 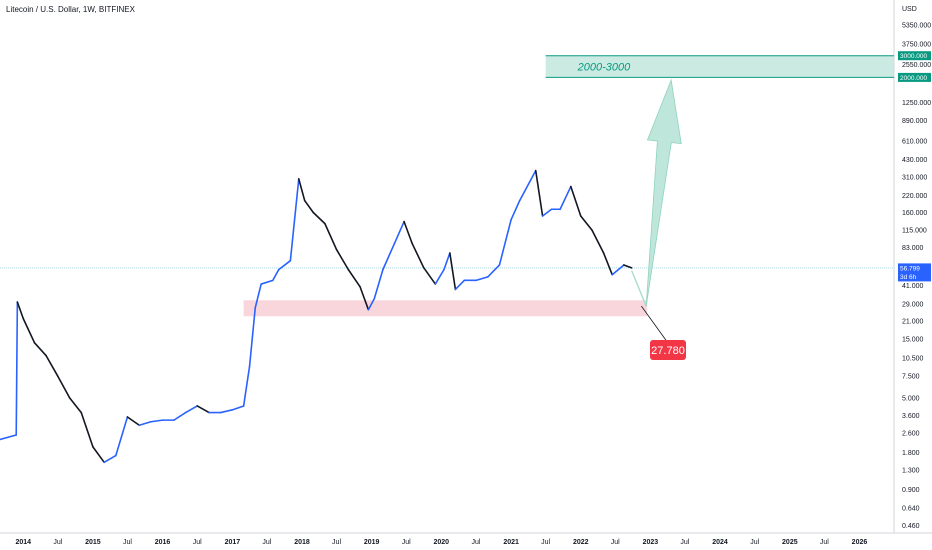 I want to click on y-tick-label: 1250.000, so click(x=916, y=103).